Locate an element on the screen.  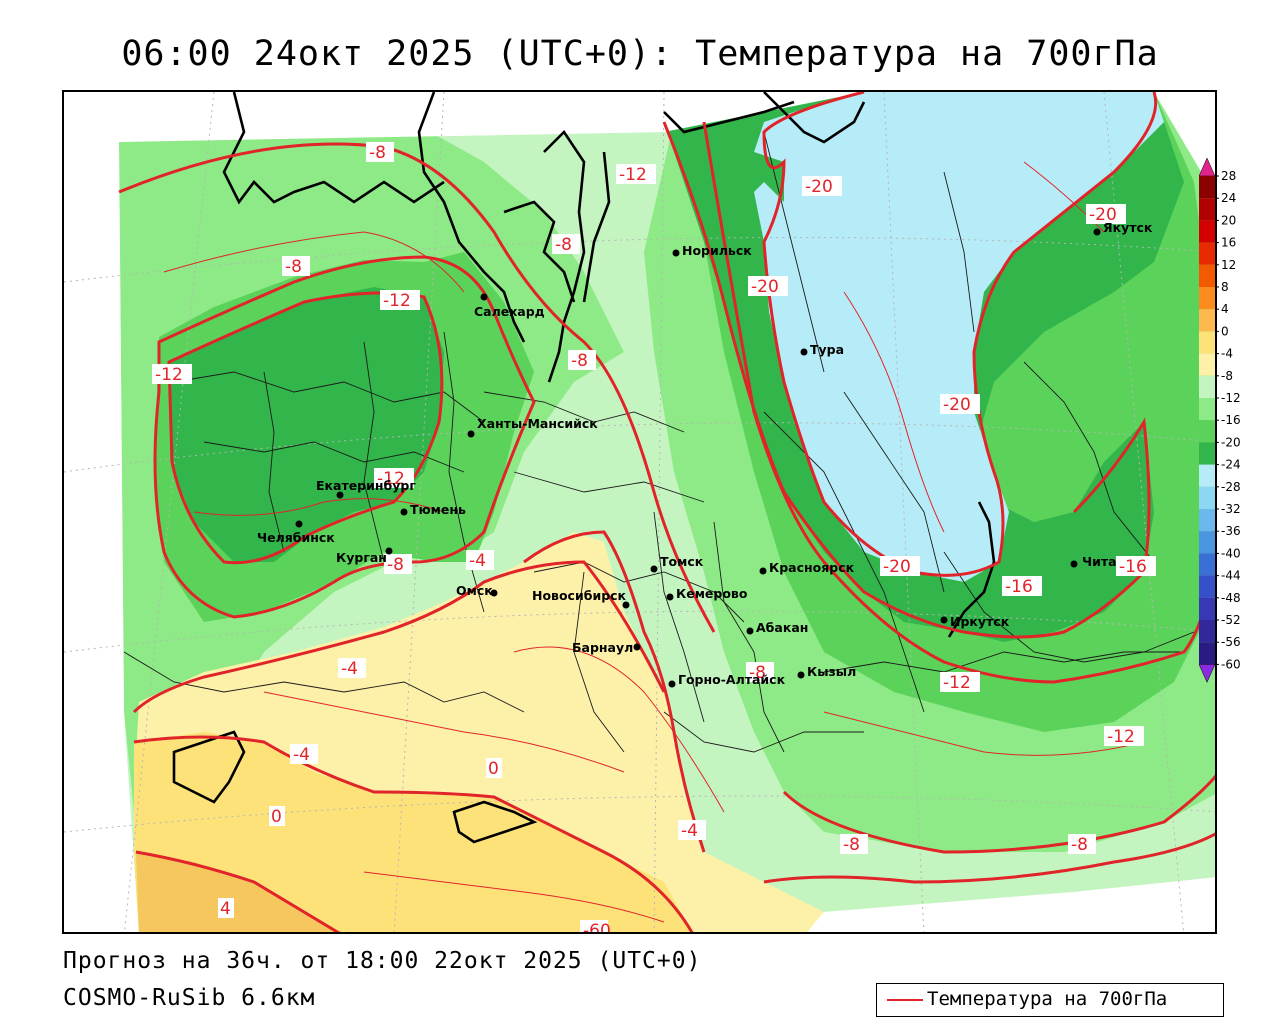
model-name: COSMO-RuSib 6.6км is located at coordinates (189, 998).